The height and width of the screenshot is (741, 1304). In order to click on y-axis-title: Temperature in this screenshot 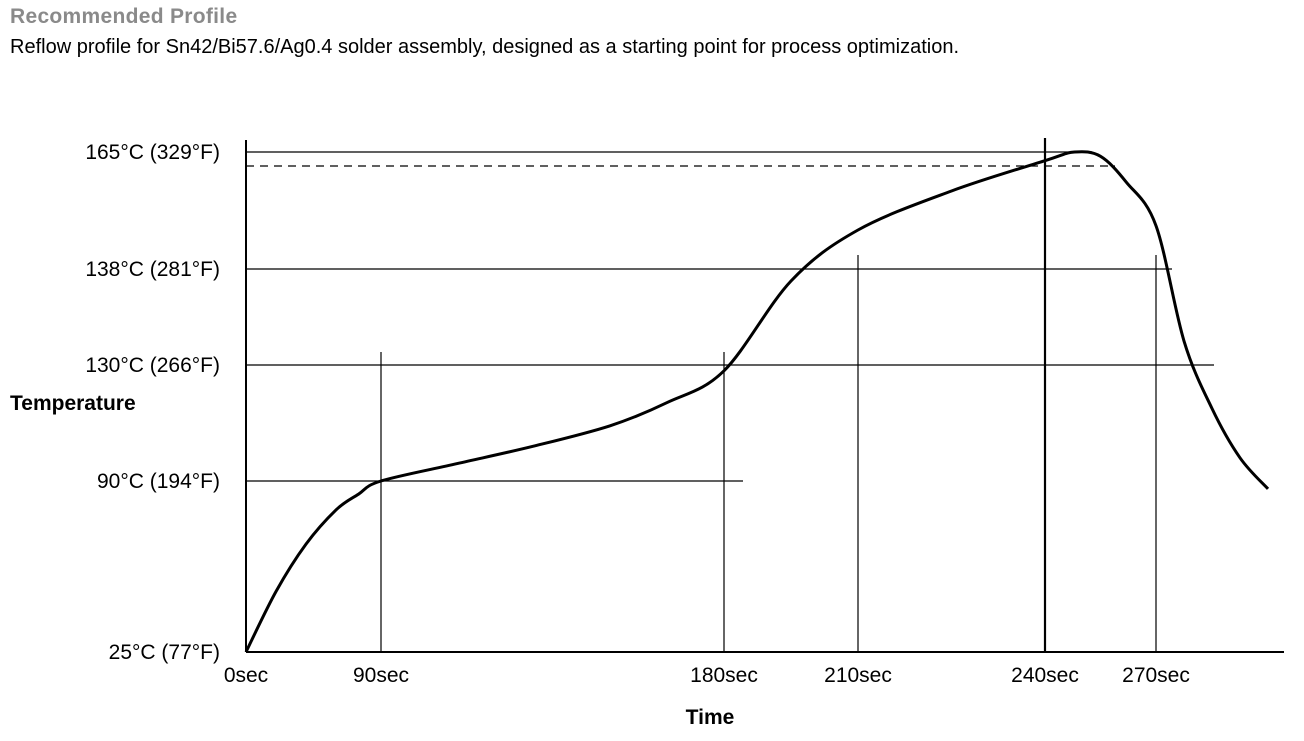, I will do `click(73, 403)`.